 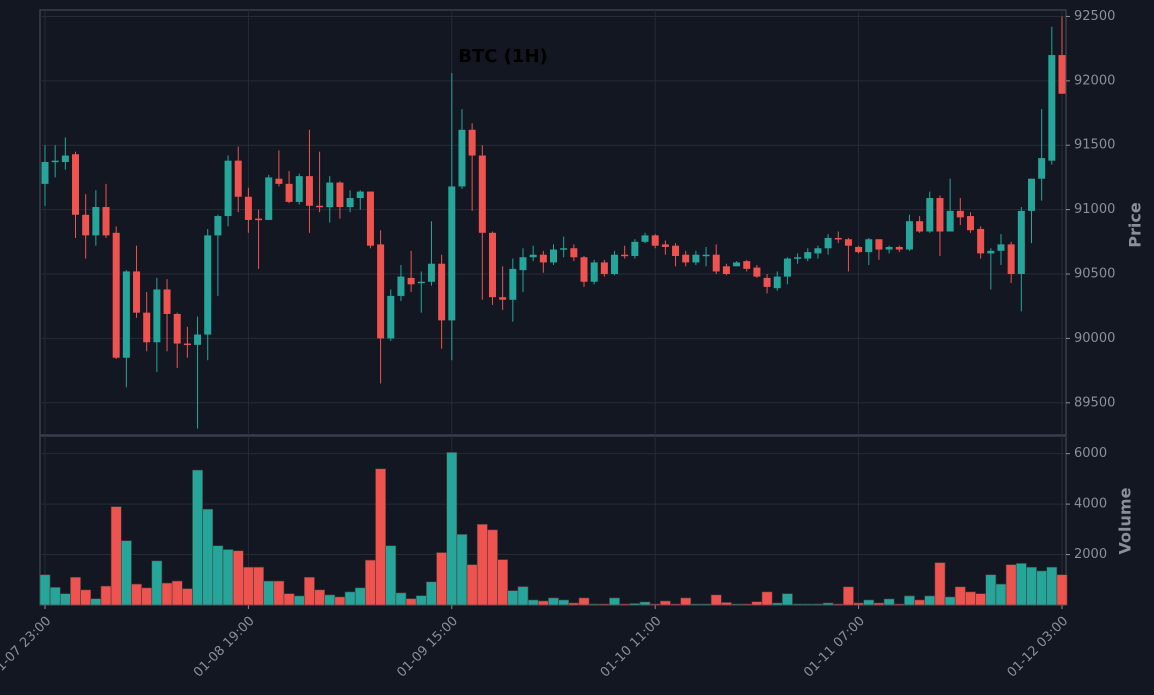 I want to click on volume-axis-label: Volume, so click(x=1125, y=520).